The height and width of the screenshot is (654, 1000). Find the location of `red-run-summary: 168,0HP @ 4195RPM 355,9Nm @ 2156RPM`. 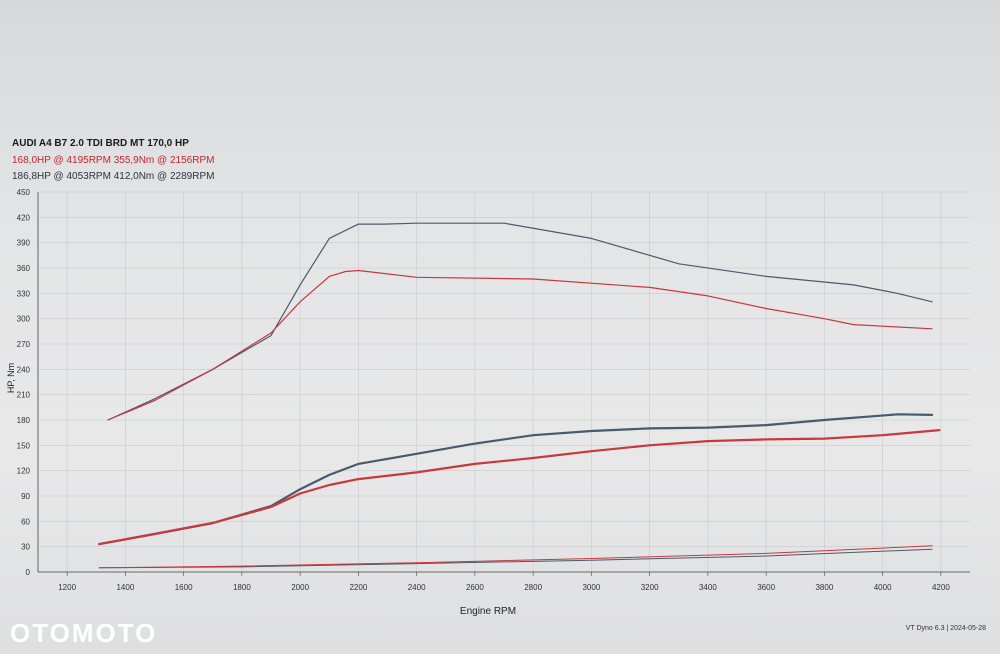

red-run-summary: 168,0HP @ 4195RPM 355,9Nm @ 2156RPM is located at coordinates (113, 160).